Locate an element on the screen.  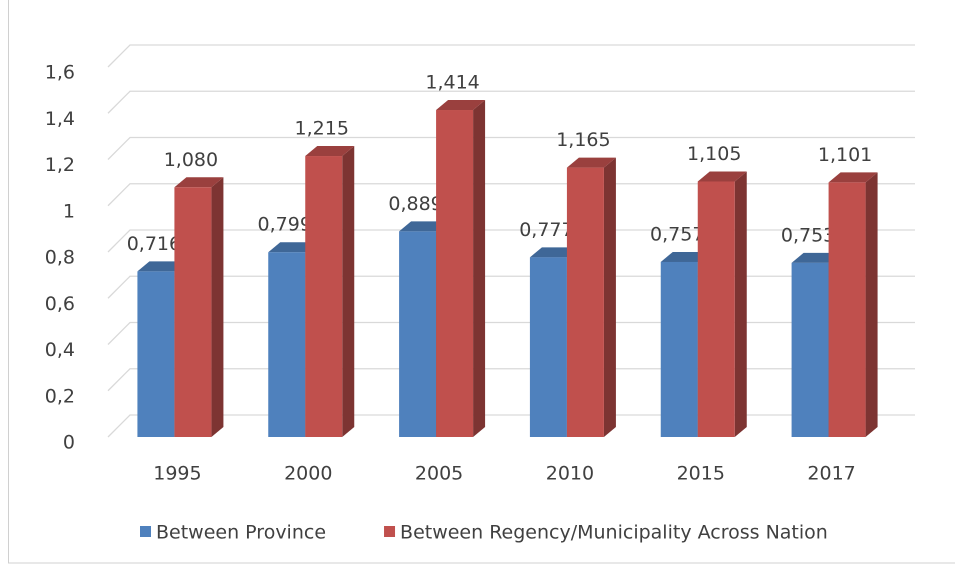
value-label: 1,215 is located at coordinates (322, 129).